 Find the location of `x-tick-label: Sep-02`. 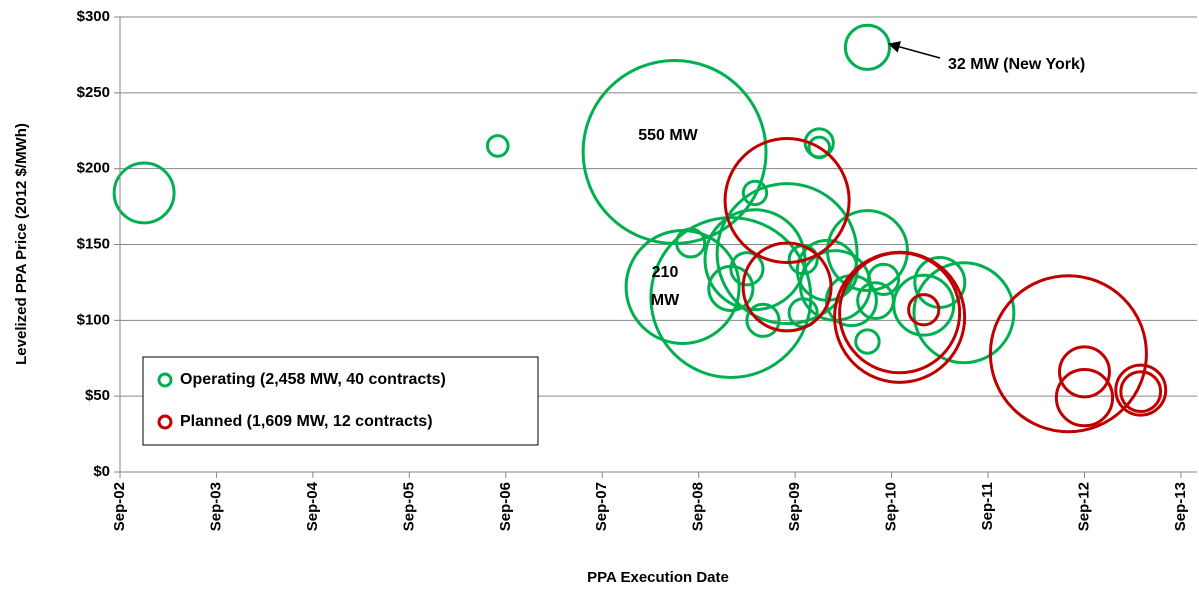

x-tick-label: Sep-02 is located at coordinates (119, 506).